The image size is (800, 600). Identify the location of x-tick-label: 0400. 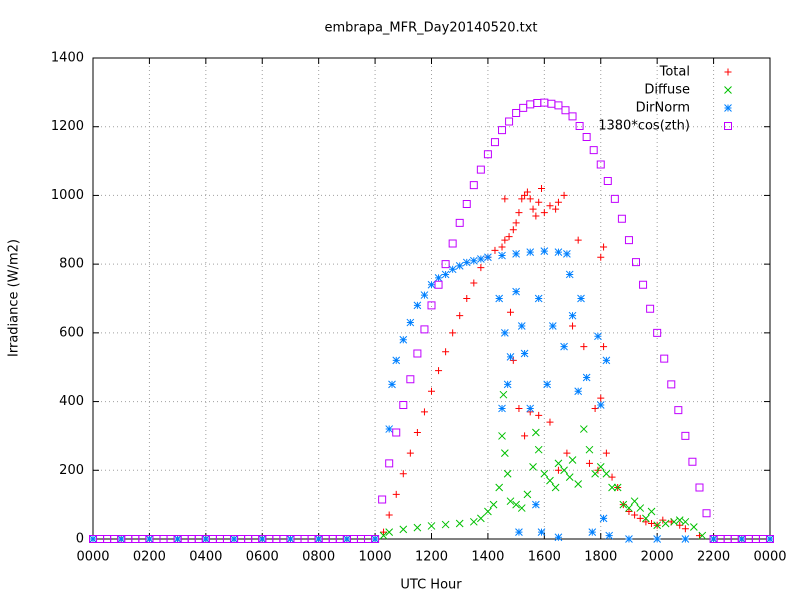
(205, 557).